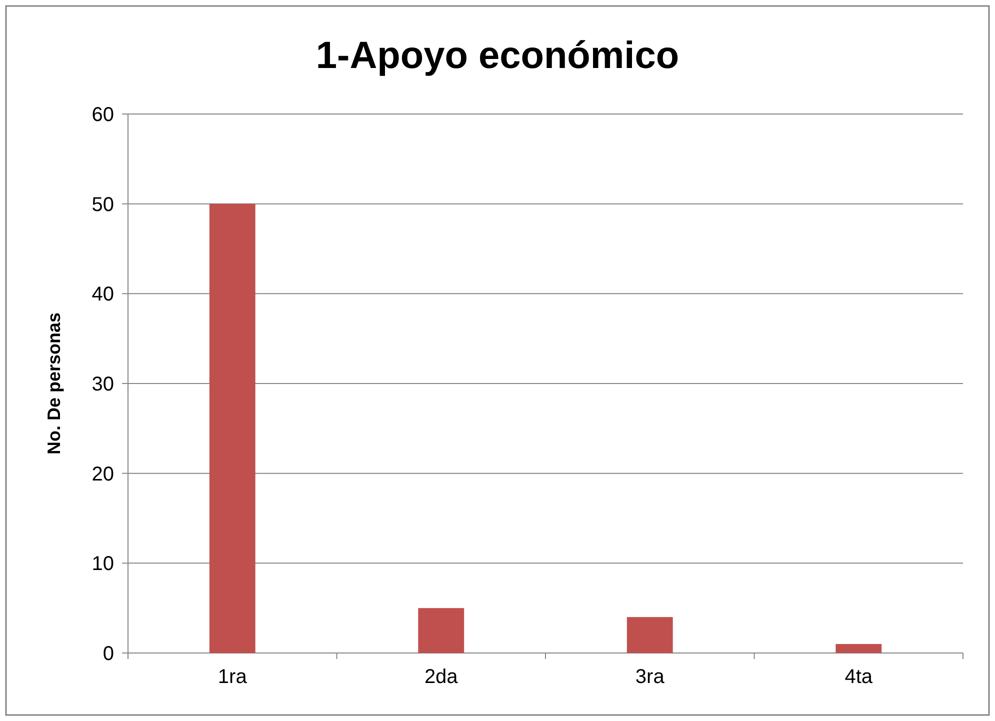 The height and width of the screenshot is (721, 995). I want to click on y-tick-label: 20, so click(103, 474).